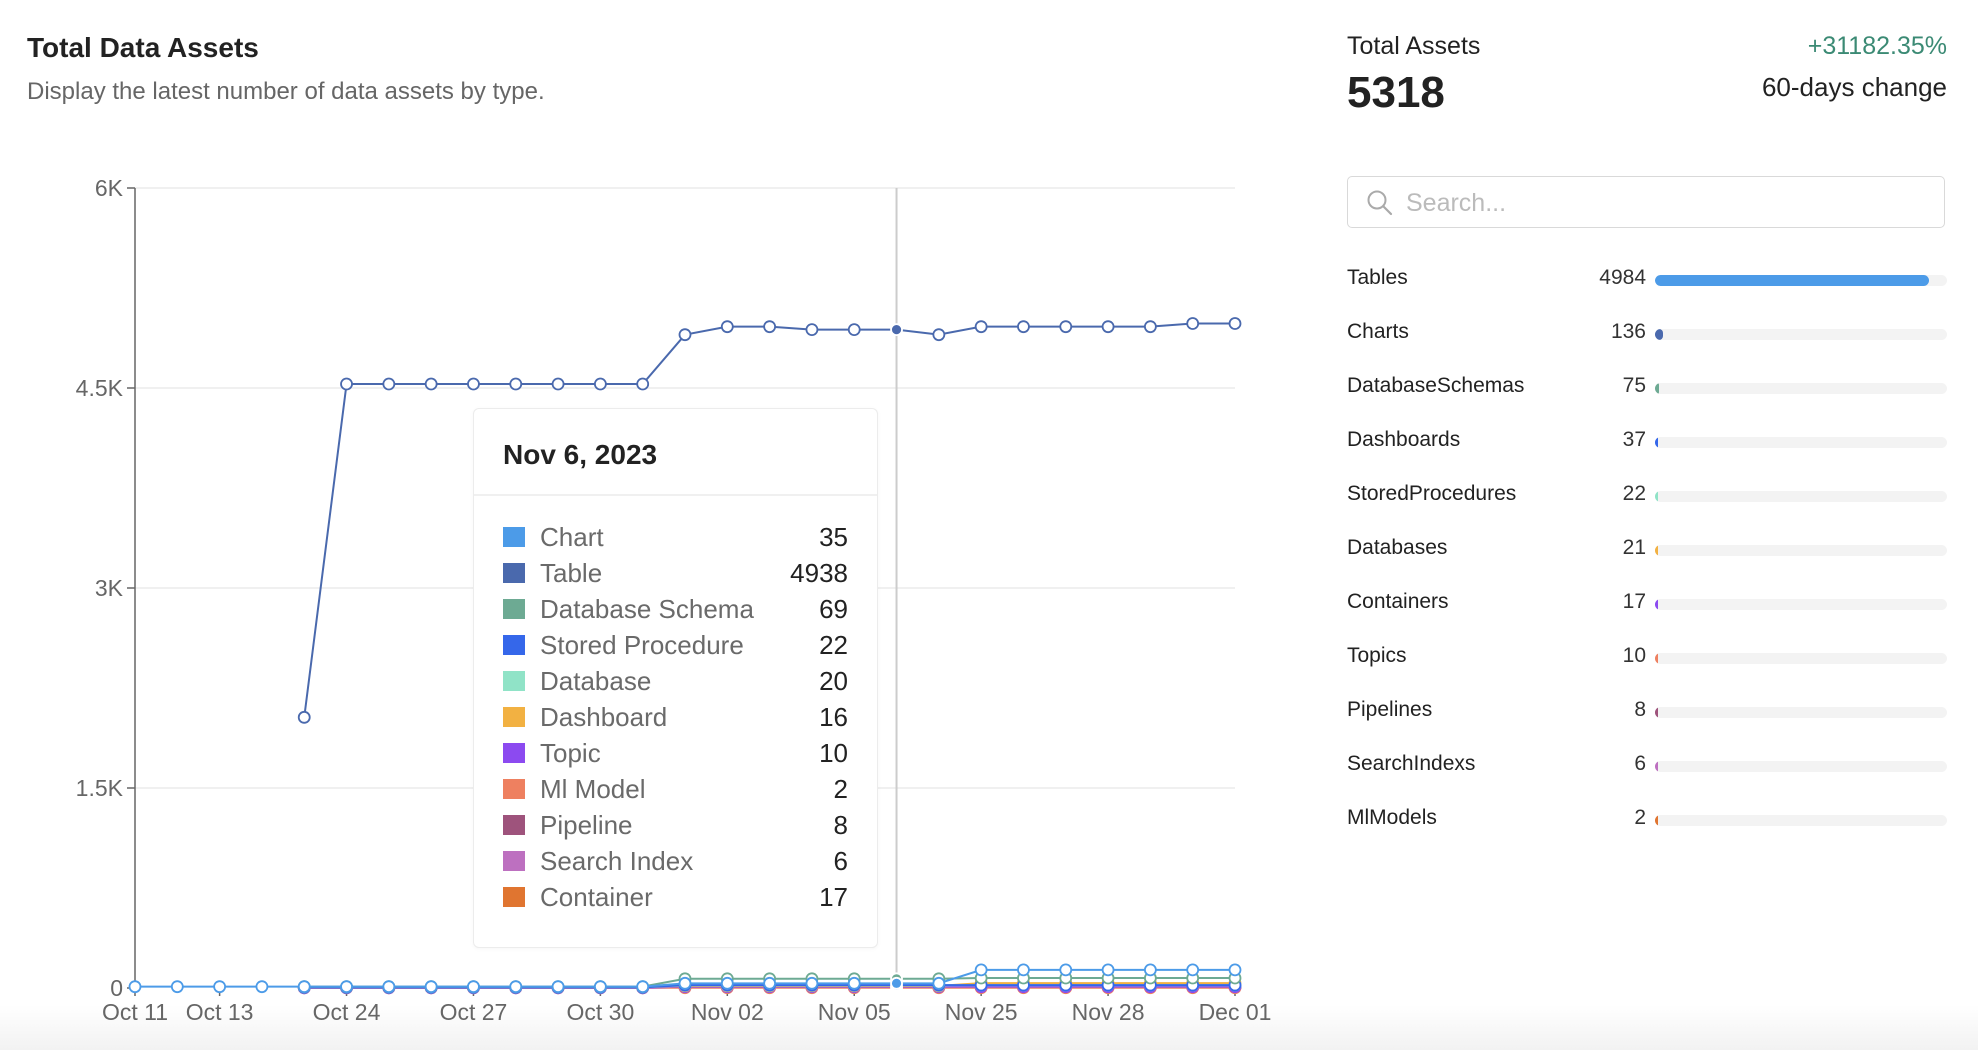 Image resolution: width=1978 pixels, height=1050 pixels. What do you see at coordinates (1392, 817) in the screenshot?
I see `asset-type-label: MlModels` at bounding box center [1392, 817].